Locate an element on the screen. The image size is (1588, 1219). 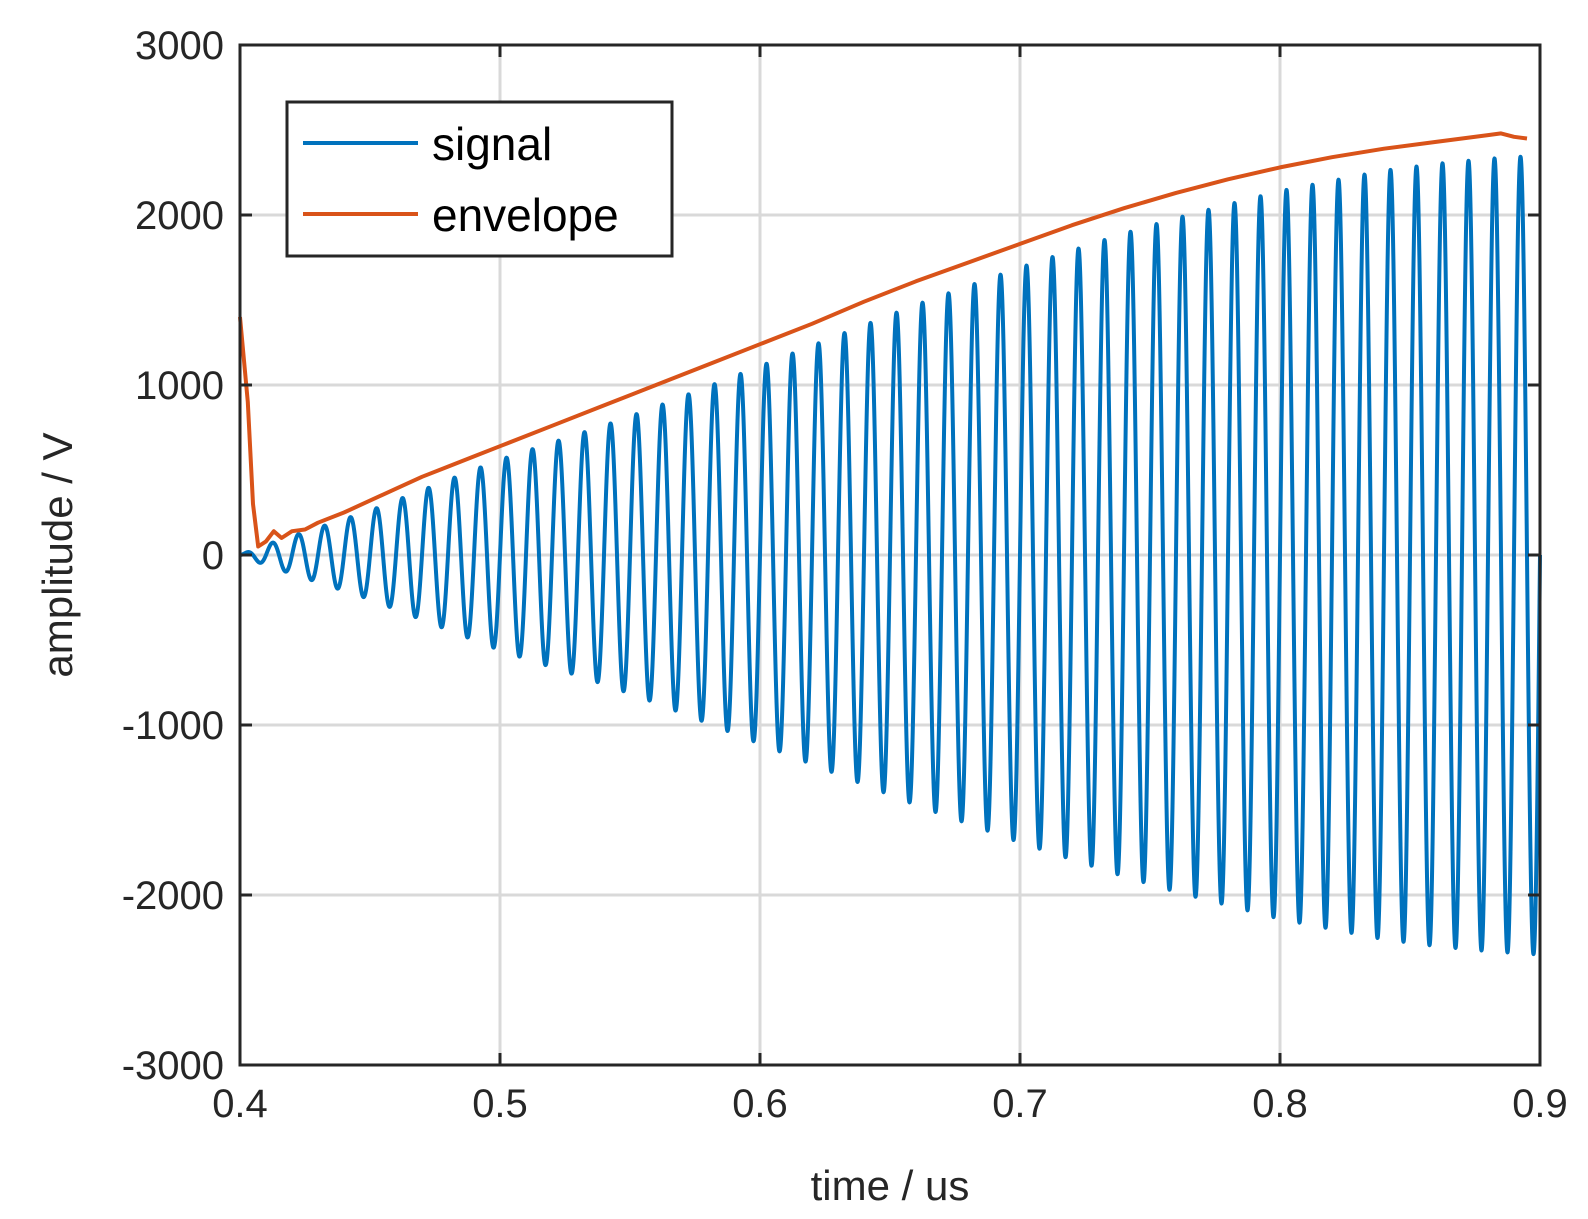
legend-box is located at coordinates (479, 179).